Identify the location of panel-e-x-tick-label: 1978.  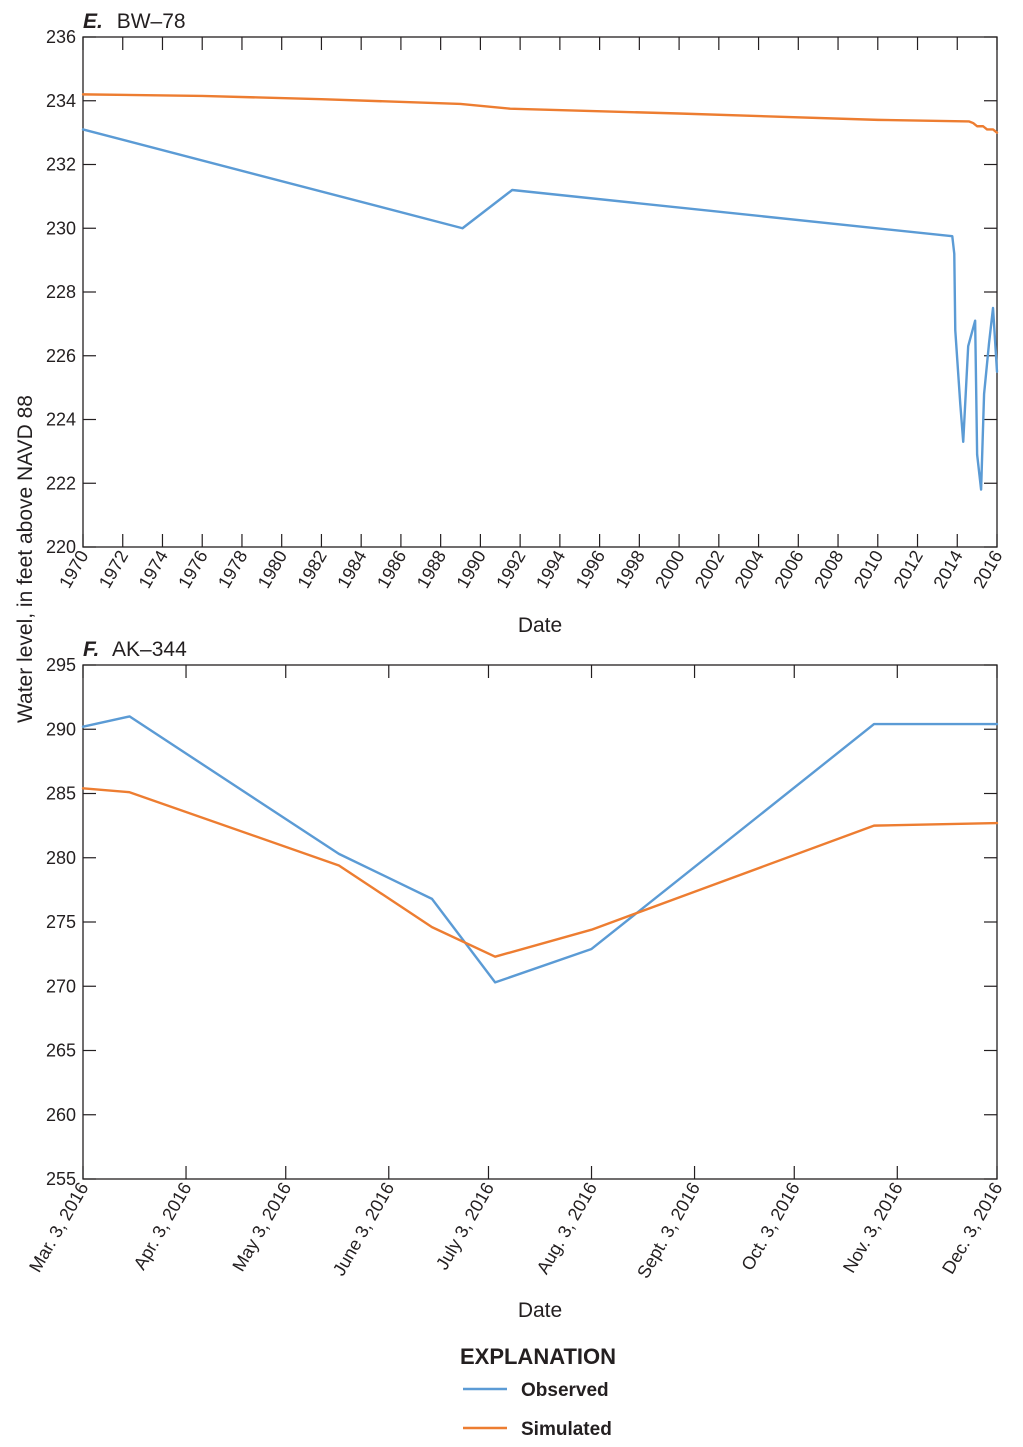
(232, 569).